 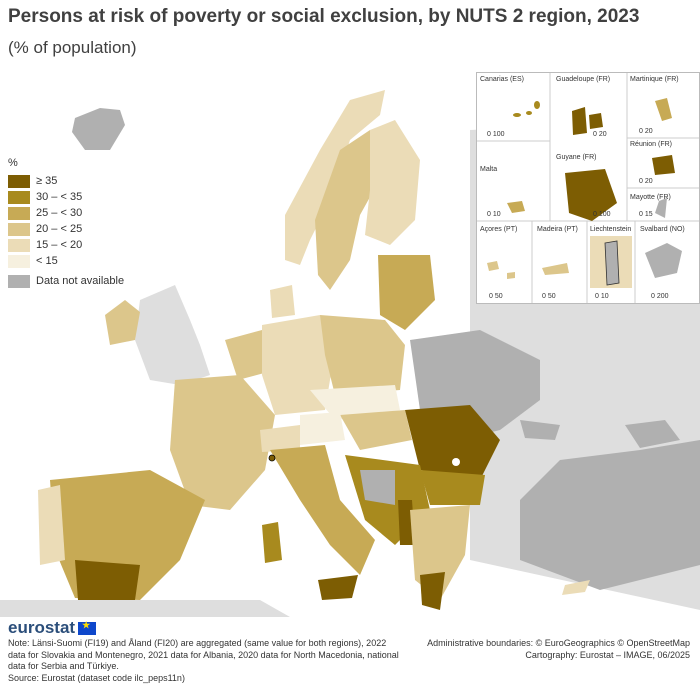 I want to click on region-finland, so click(x=392, y=182).